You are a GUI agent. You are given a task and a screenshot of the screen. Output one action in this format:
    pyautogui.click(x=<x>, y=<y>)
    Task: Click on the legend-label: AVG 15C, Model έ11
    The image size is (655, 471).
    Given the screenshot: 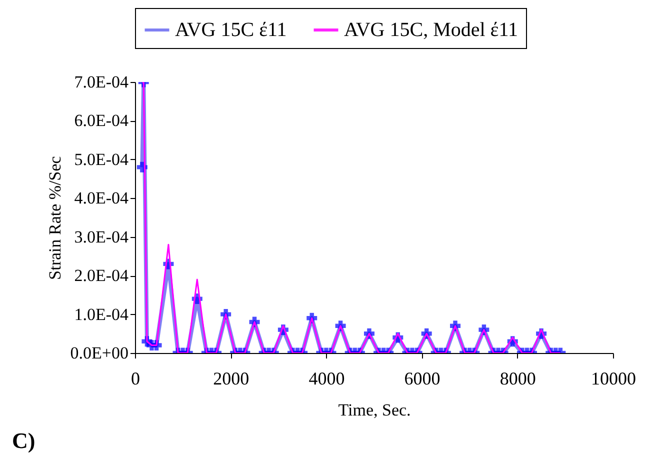 What is the action you would take?
    pyautogui.click(x=431, y=30)
    